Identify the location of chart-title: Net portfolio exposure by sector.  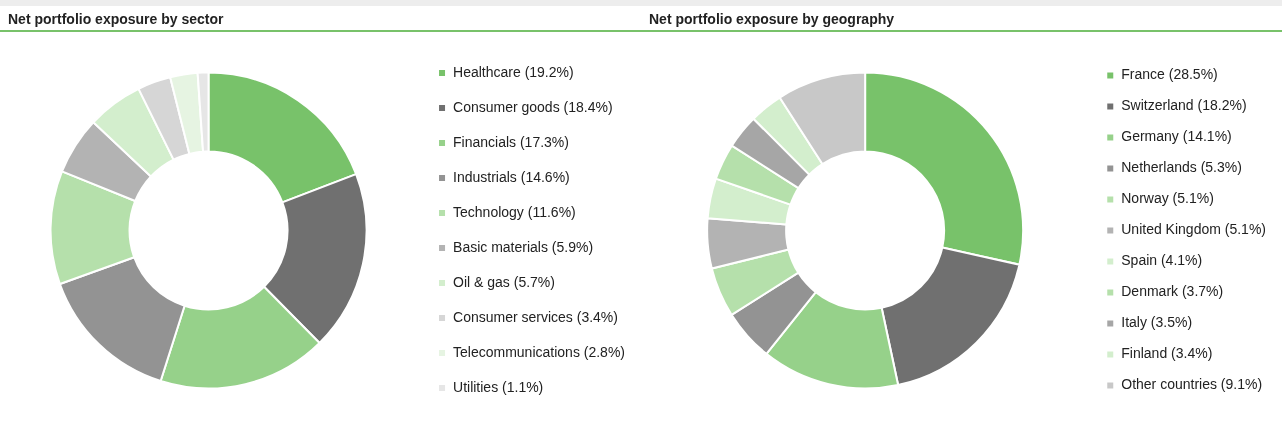
(320, 19).